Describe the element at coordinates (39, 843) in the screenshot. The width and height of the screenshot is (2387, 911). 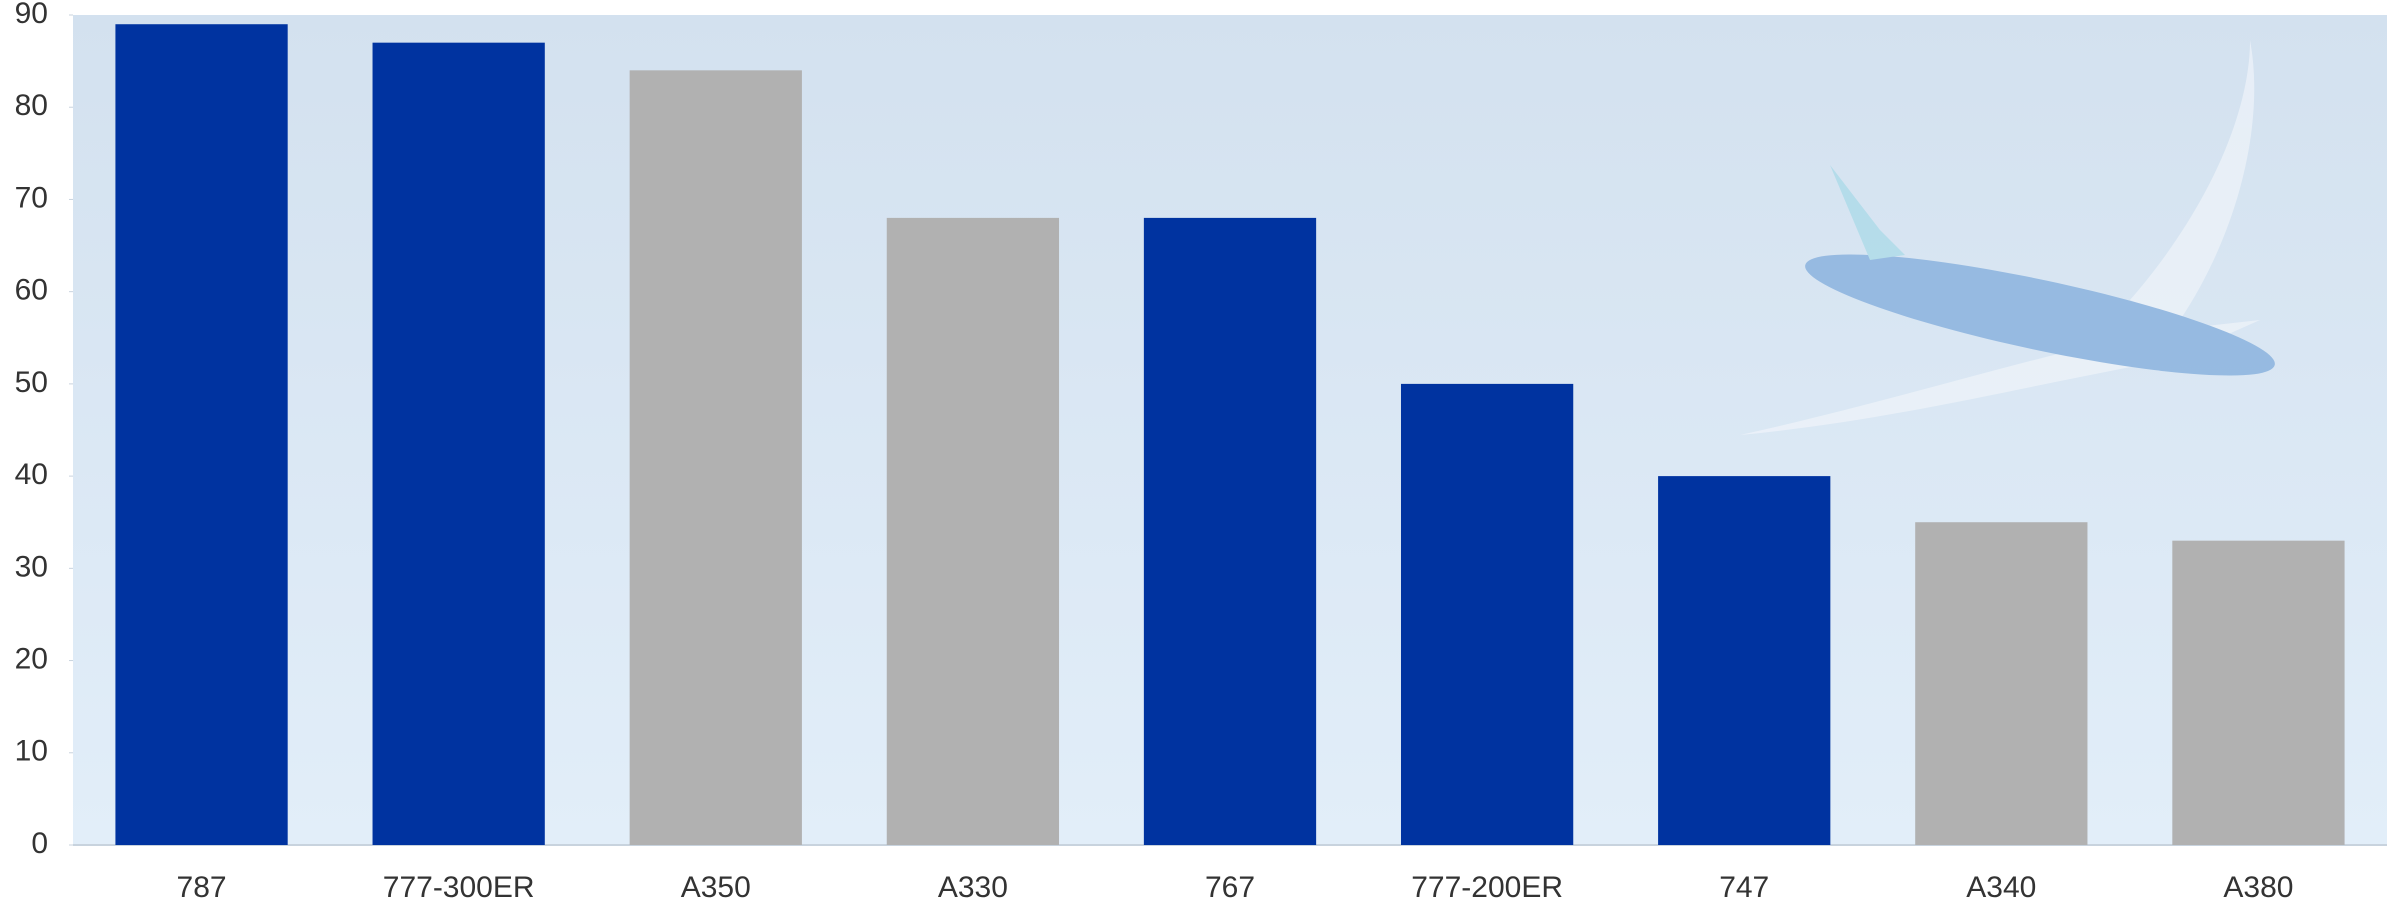
I see `y-tick-label: 0` at that location.